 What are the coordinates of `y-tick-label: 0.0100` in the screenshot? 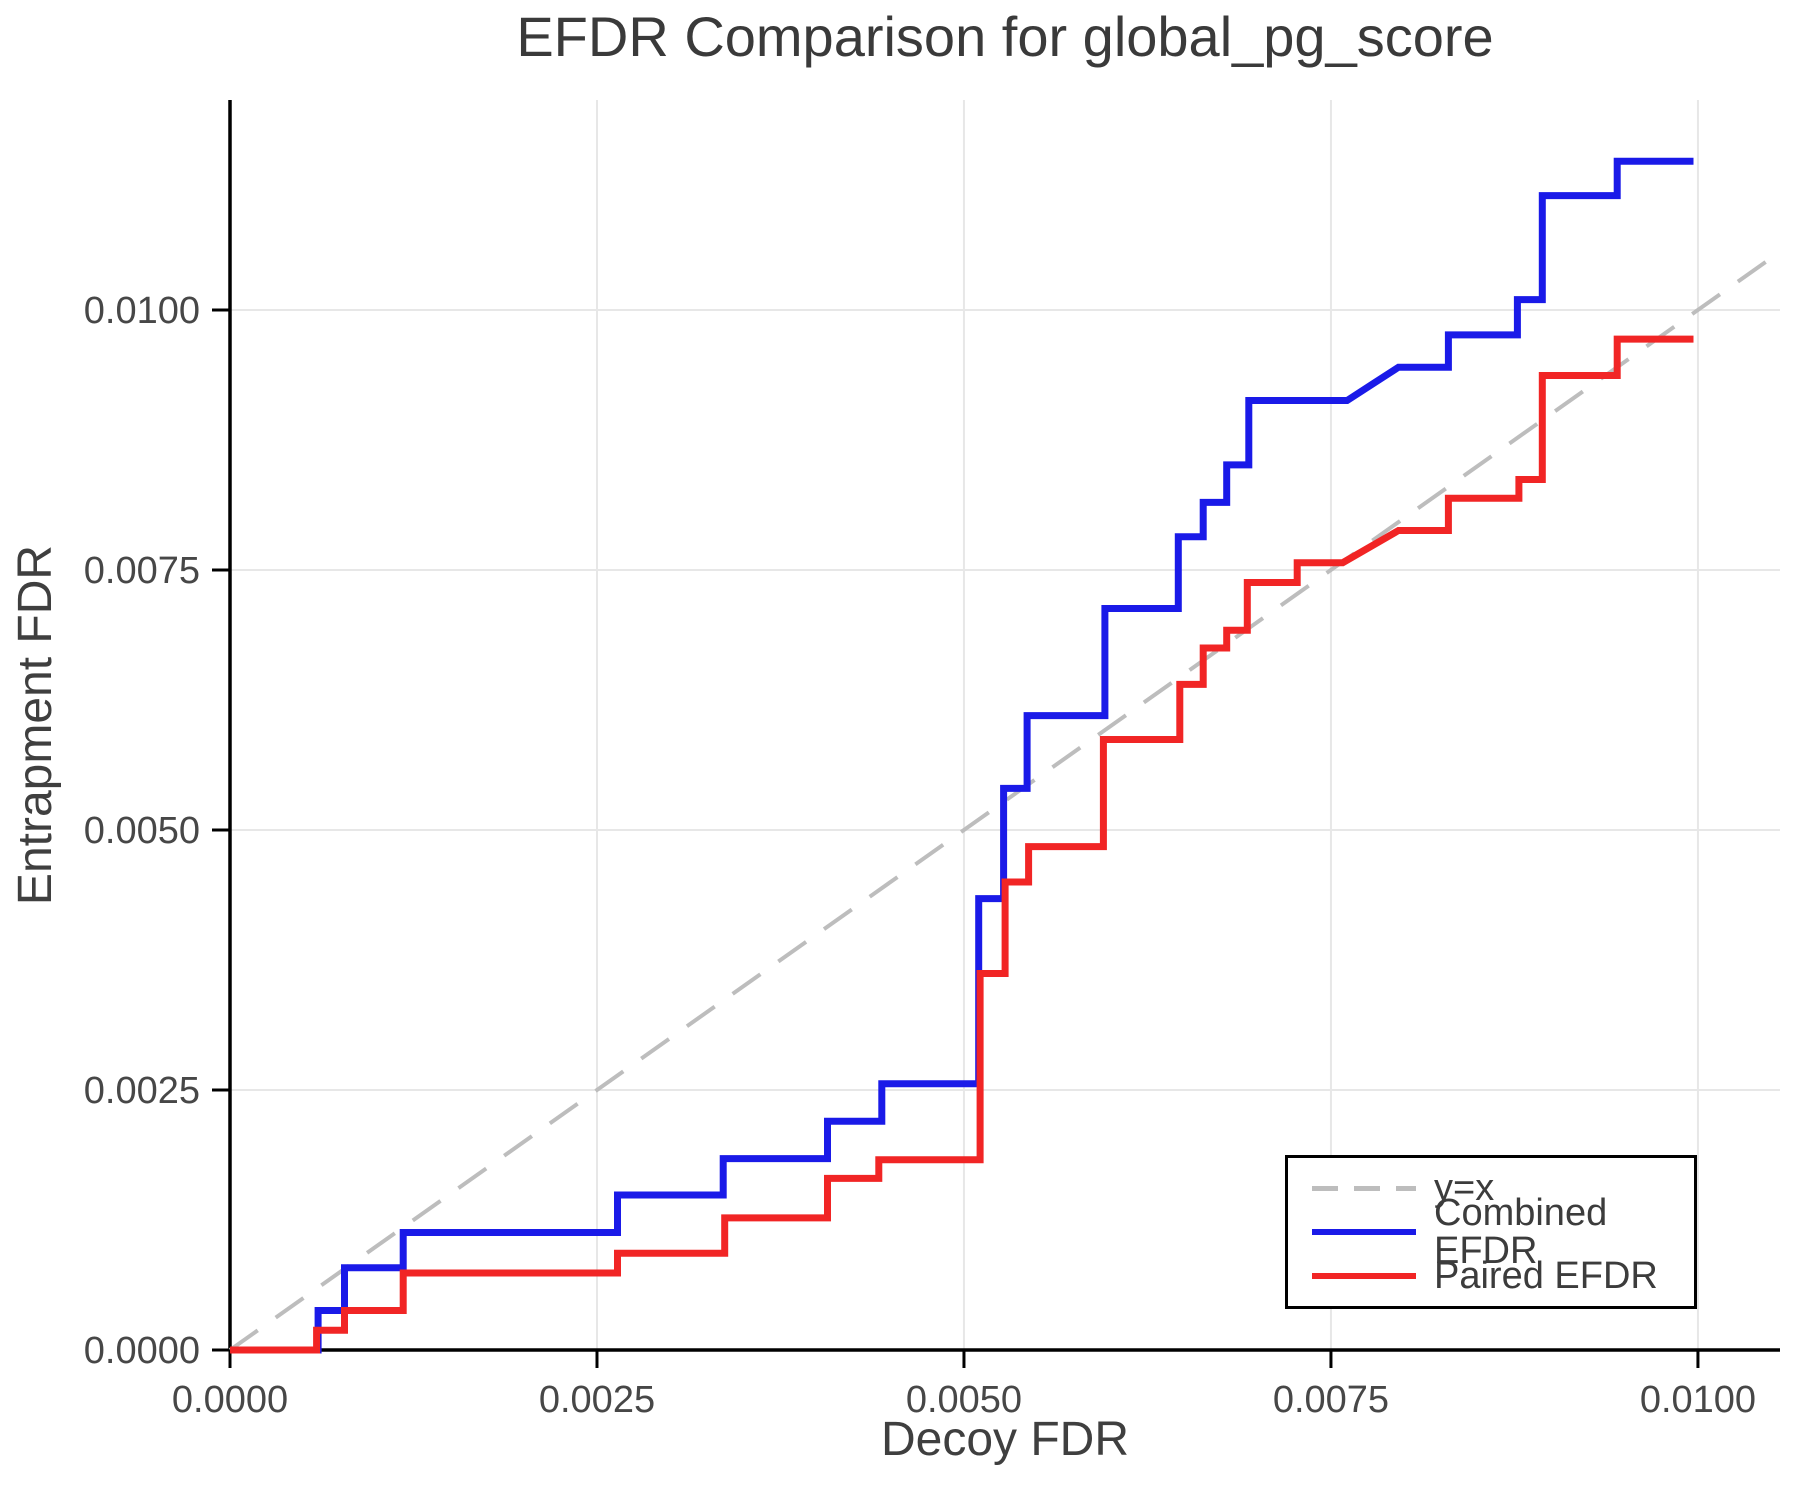 It's located at (142, 311).